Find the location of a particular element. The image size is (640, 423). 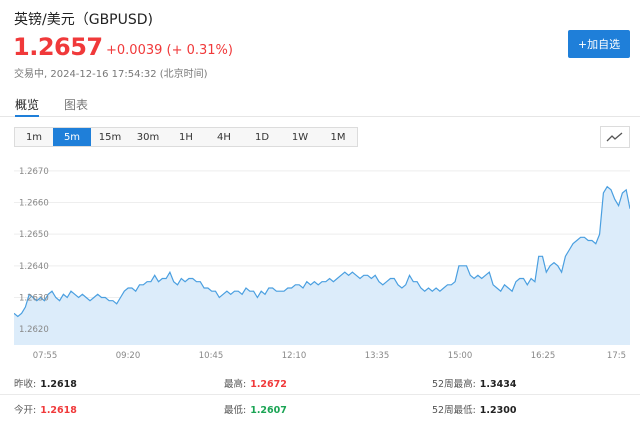

52w-high-stat: 52周最高: 1.3434 is located at coordinates (474, 383).